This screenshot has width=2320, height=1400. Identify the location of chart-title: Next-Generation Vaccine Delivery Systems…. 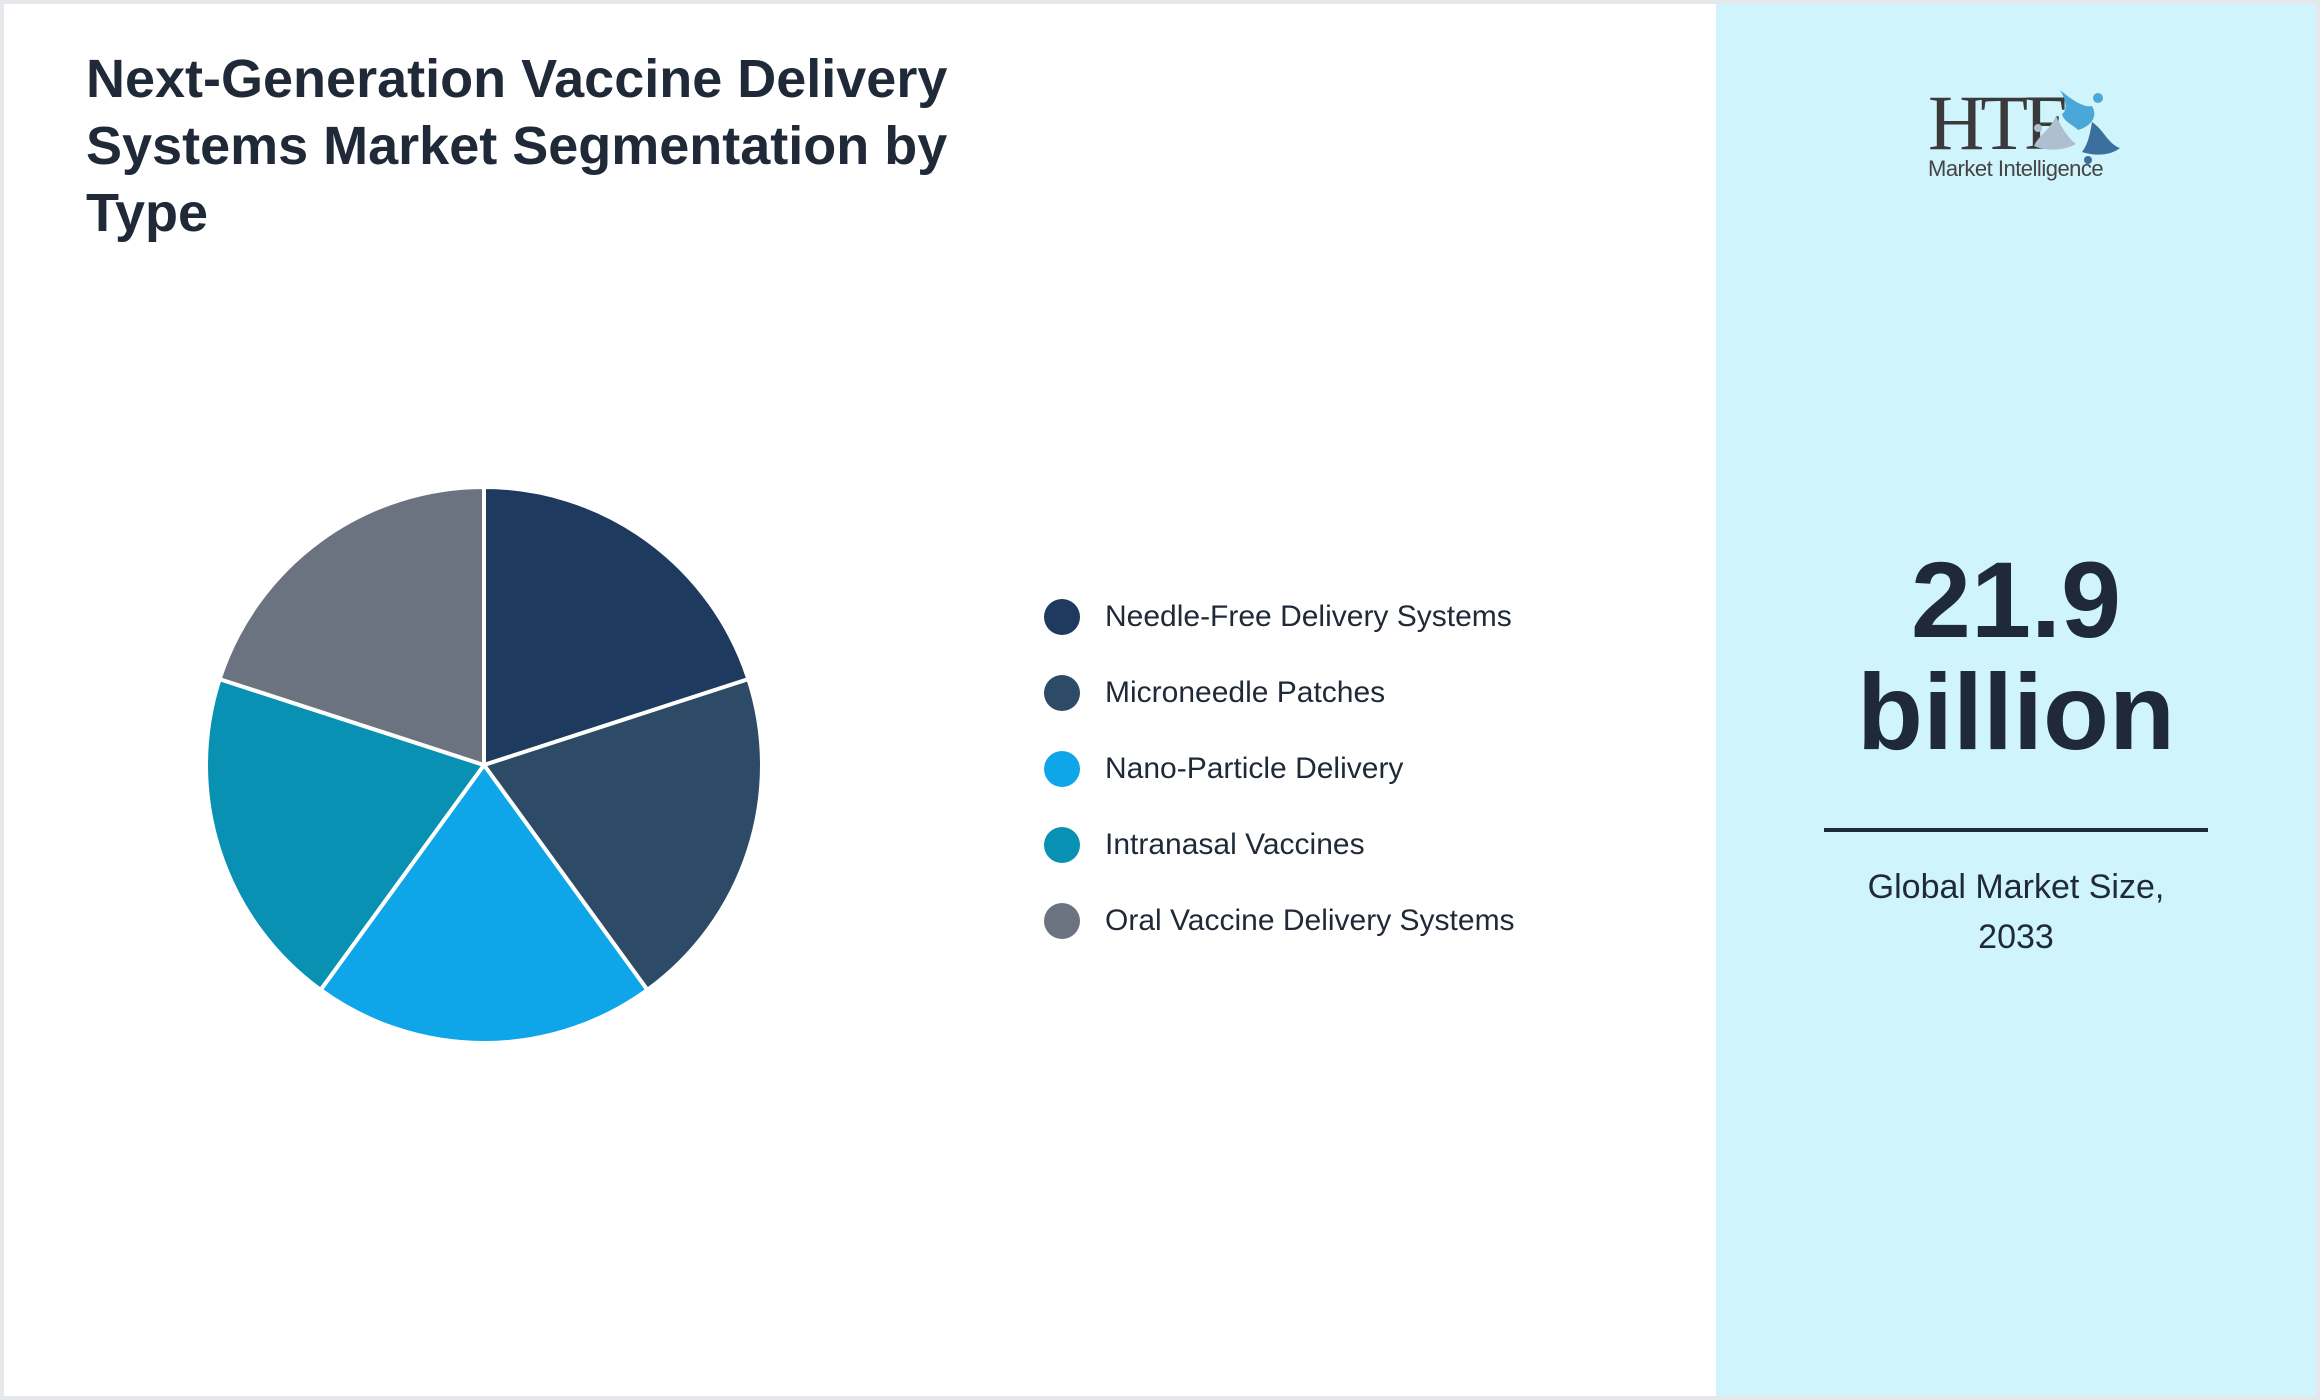
(517, 146).